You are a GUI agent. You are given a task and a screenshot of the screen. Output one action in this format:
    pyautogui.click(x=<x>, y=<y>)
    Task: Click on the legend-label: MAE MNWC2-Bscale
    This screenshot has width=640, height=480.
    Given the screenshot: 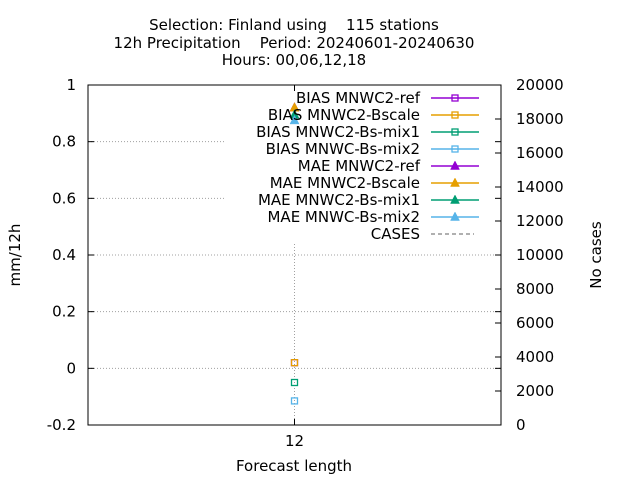 What is the action you would take?
    pyautogui.click(x=345, y=183)
    